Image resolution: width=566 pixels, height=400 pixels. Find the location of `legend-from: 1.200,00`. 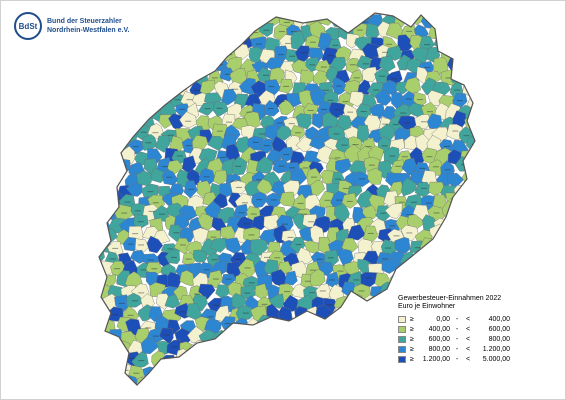

legend-from: 1.200,00 is located at coordinates (436, 359).